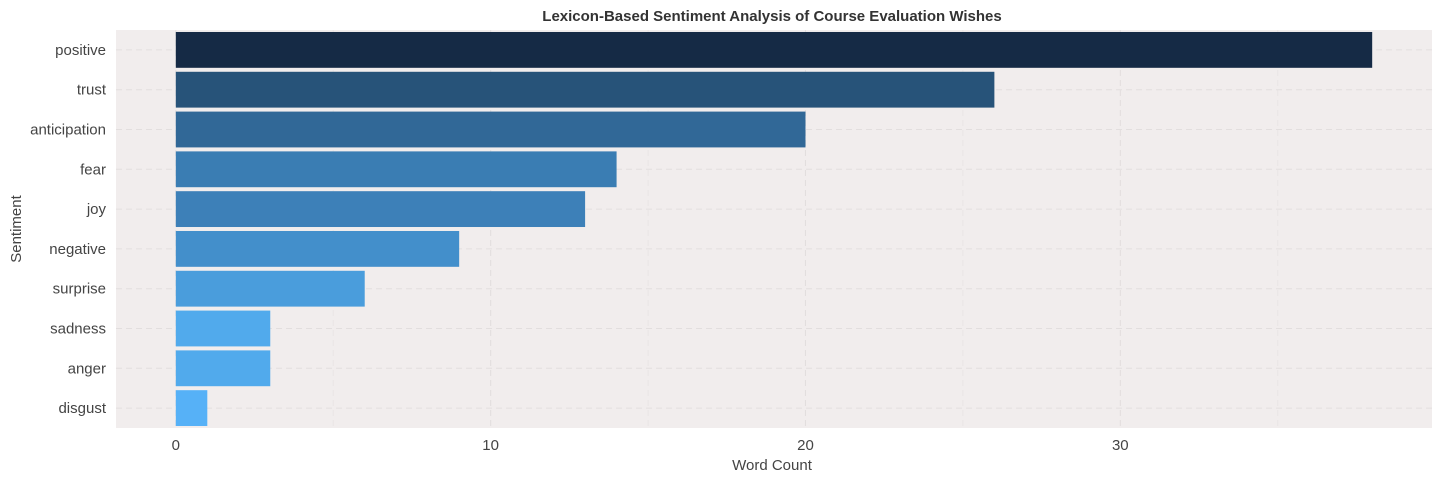  What do you see at coordinates (490, 129) in the screenshot?
I see `bar-anticipation` at bounding box center [490, 129].